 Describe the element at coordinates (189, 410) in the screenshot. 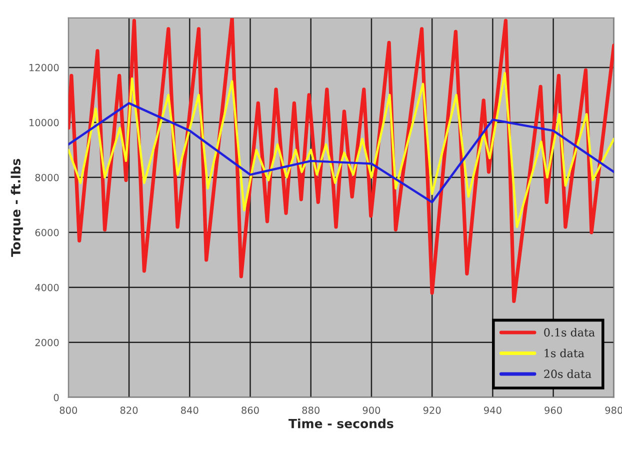

I see `x-tick-label: 840` at that location.